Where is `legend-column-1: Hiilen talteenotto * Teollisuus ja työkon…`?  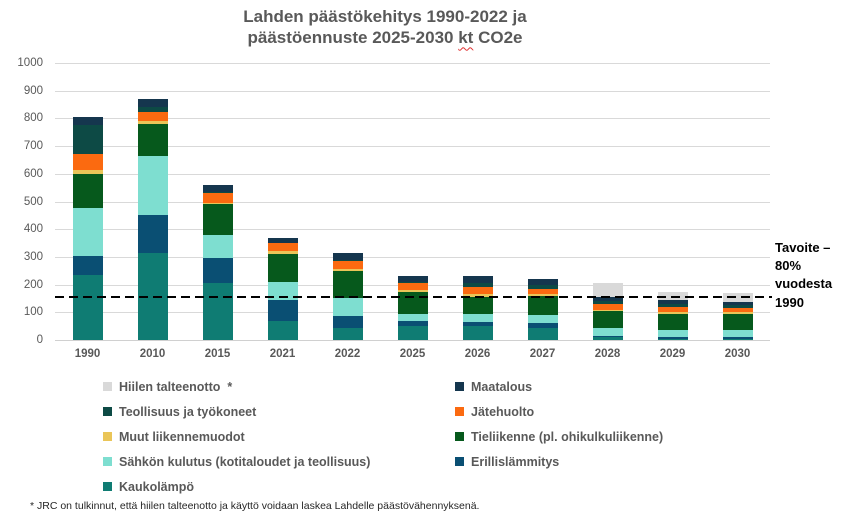 legend-column-1: Hiilen talteenotto * Teollisuus ja työkon… is located at coordinates (236, 436).